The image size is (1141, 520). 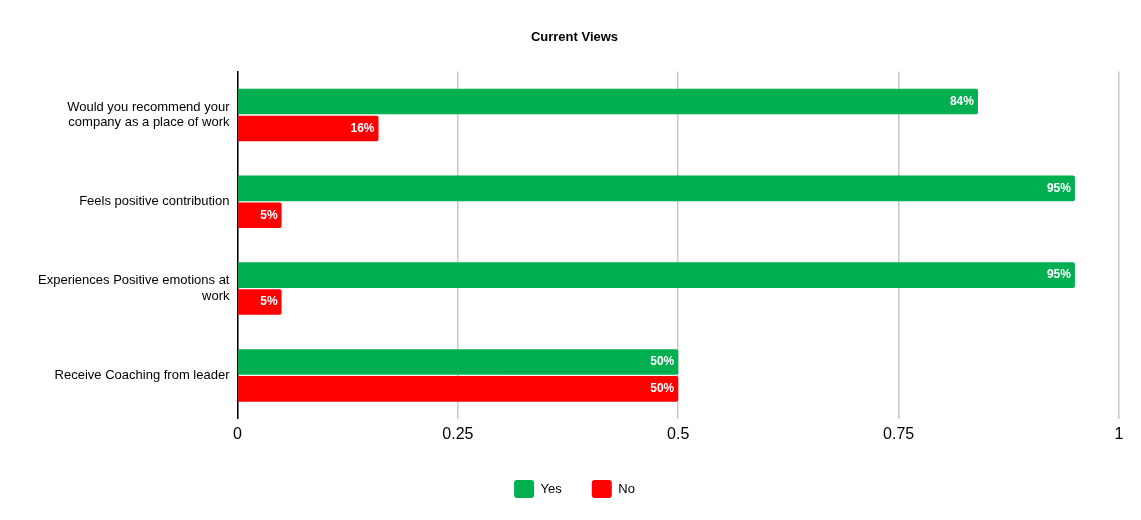 I want to click on x-tick-label: 0.75, so click(x=899, y=433).